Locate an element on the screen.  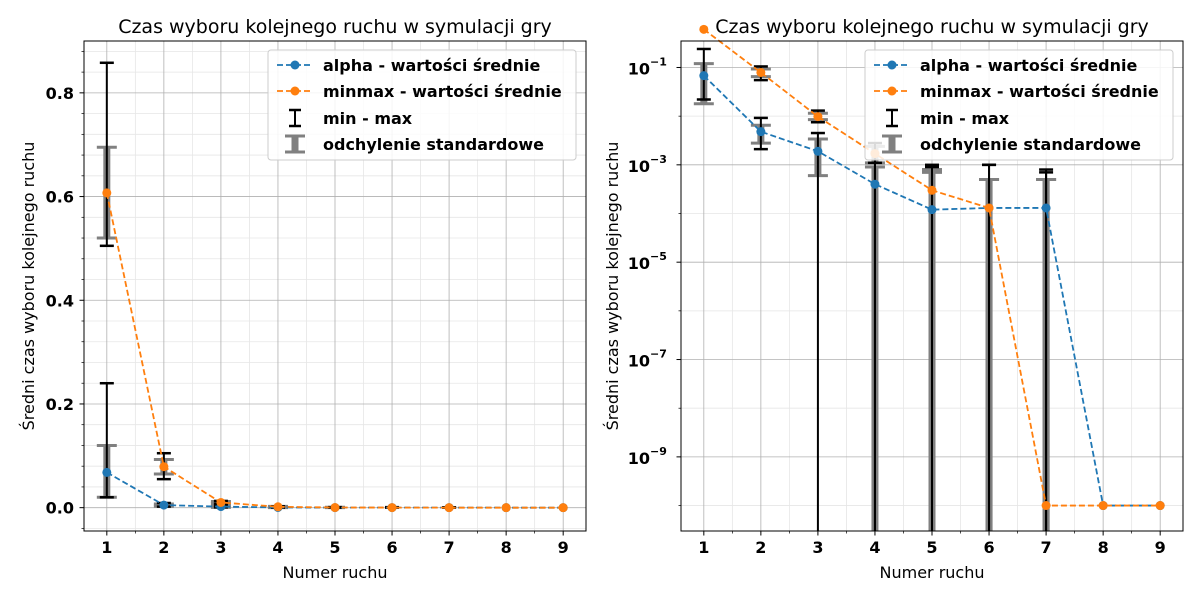
y-tick-label: 0.2 is located at coordinates (60, 404).